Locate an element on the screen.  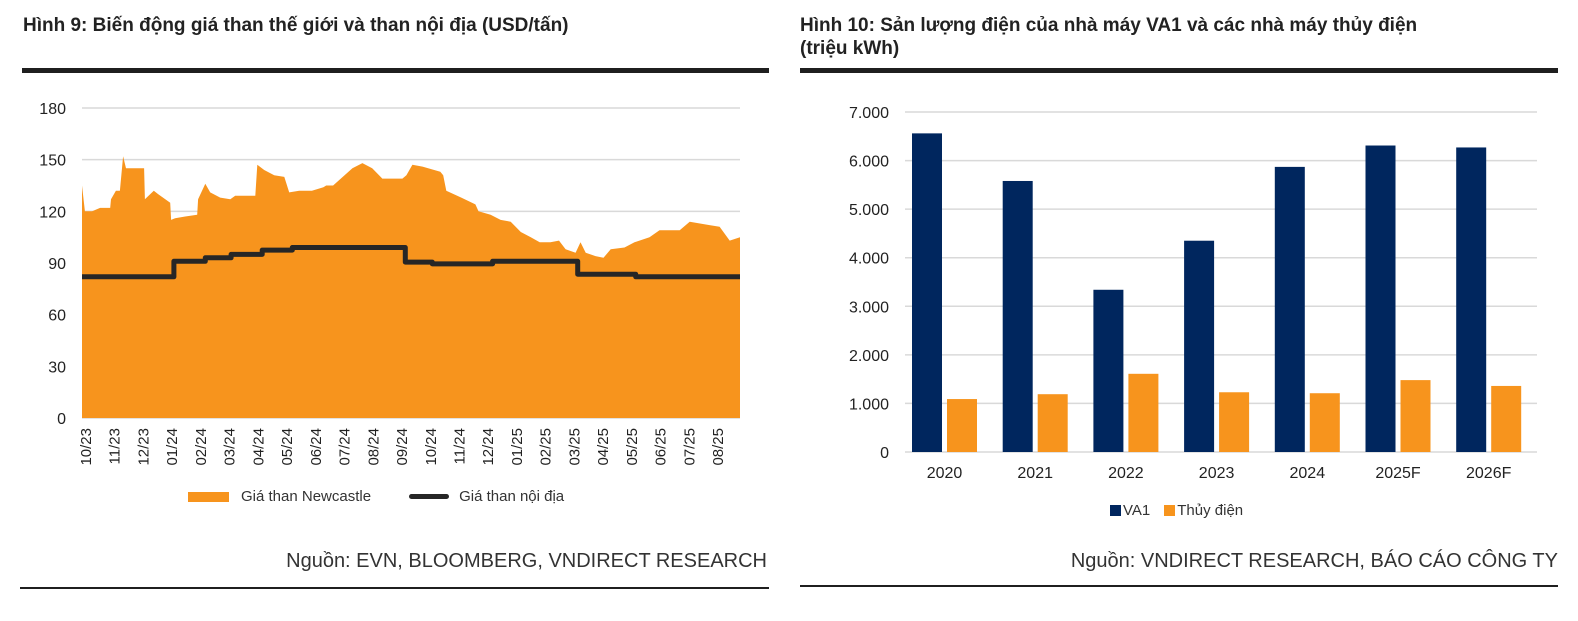
y-tick-label: 1.000 is located at coordinates (869, 404).